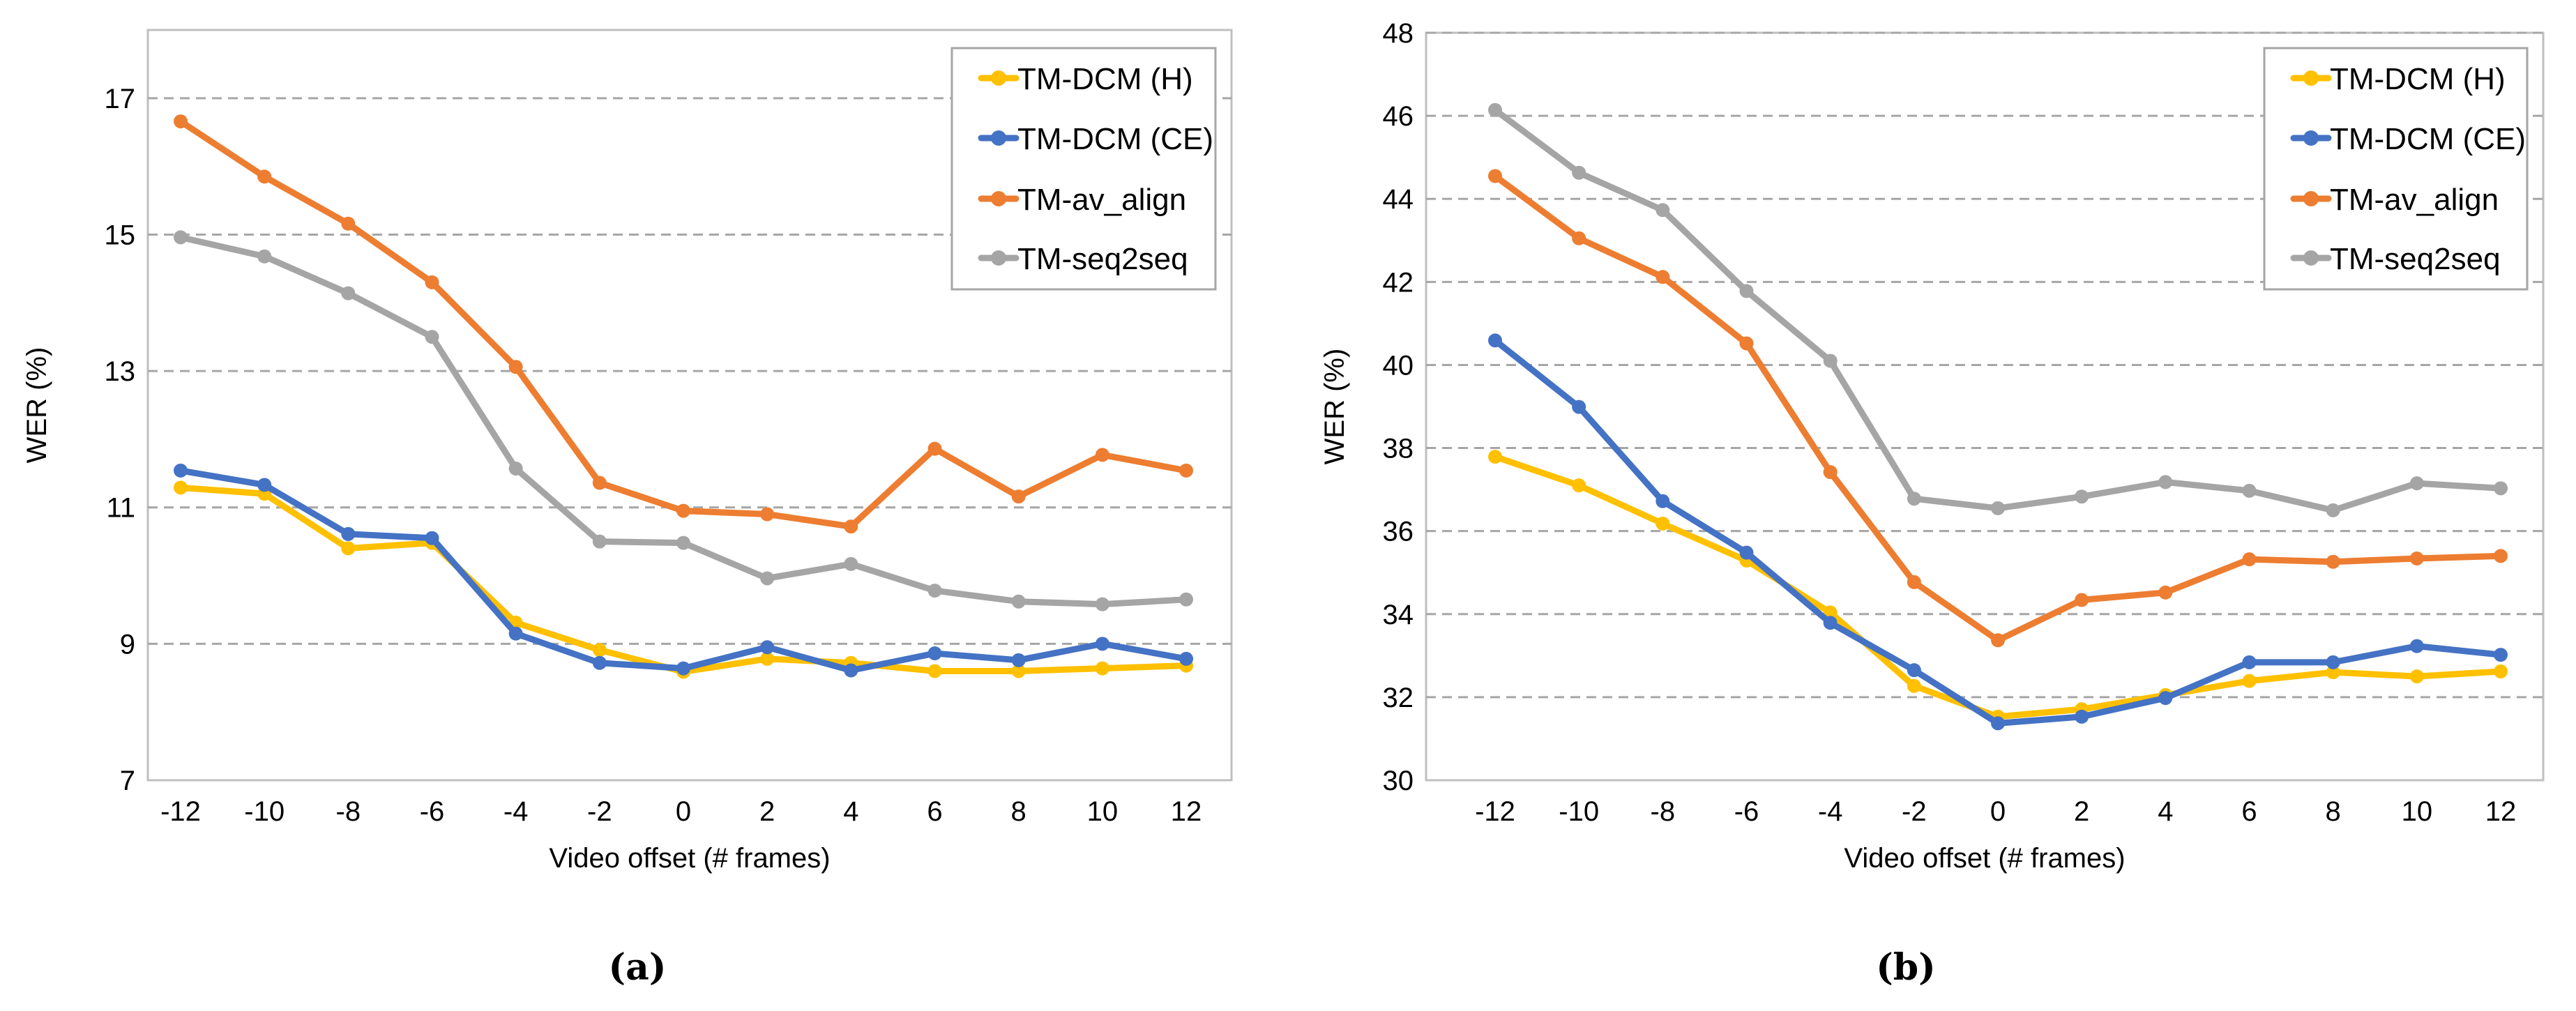 Image resolution: width=2576 pixels, height=1011 pixels. What do you see at coordinates (127, 644) in the screenshot?
I see `y-tick-label: 9` at bounding box center [127, 644].